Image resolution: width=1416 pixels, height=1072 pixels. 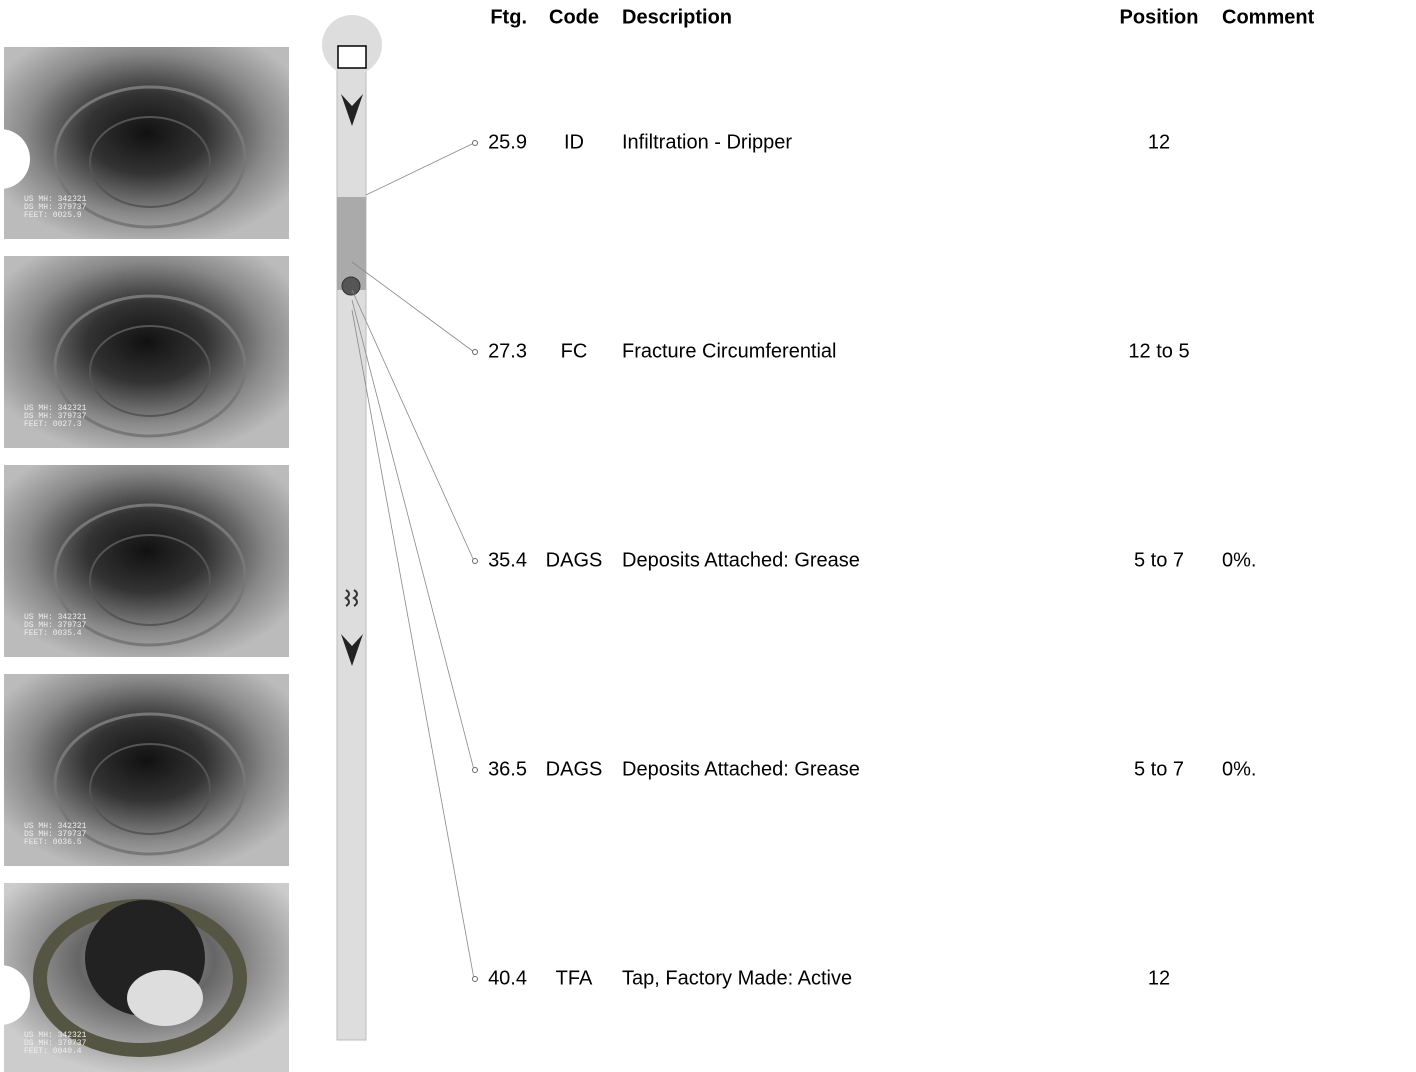 What do you see at coordinates (574, 17) in the screenshot?
I see `header-code: Code` at bounding box center [574, 17].